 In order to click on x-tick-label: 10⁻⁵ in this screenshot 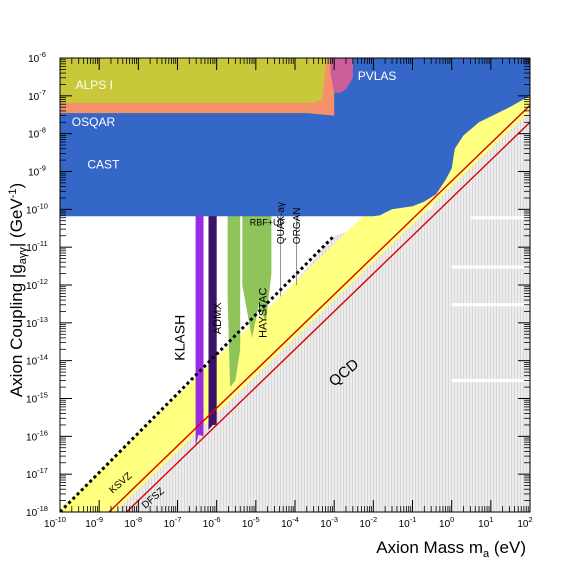, I will do `click(251, 522)`.